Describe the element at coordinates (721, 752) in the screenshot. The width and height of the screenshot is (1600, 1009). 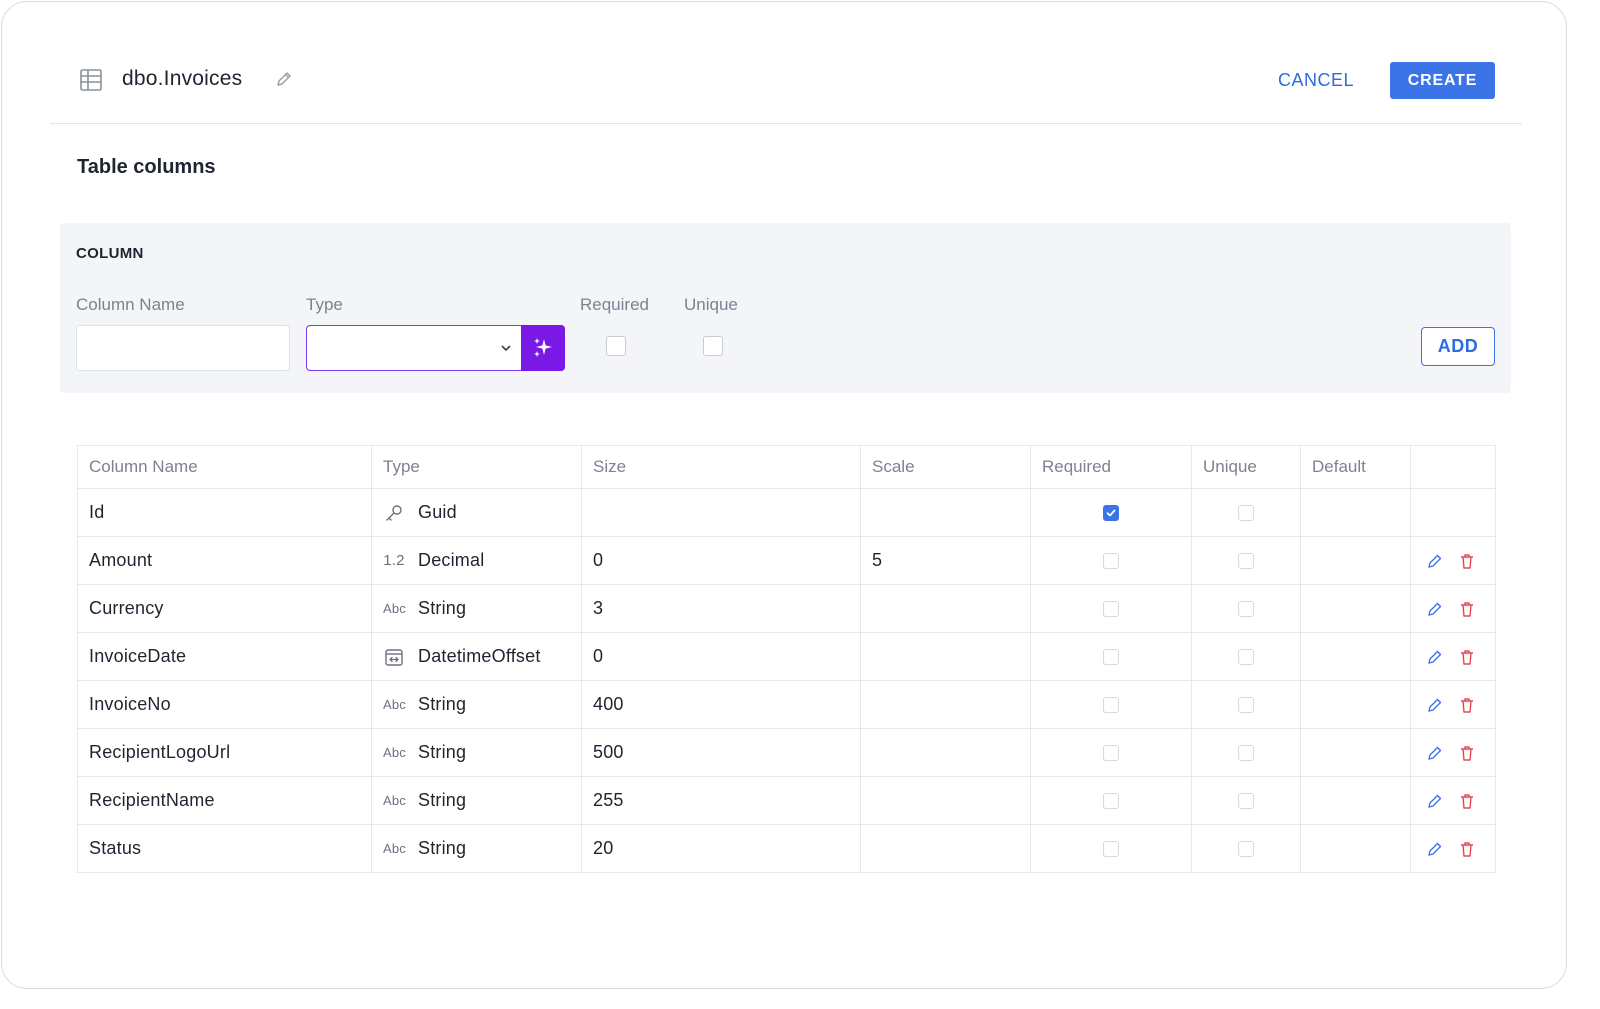
I see `cell-size: 500` at that location.